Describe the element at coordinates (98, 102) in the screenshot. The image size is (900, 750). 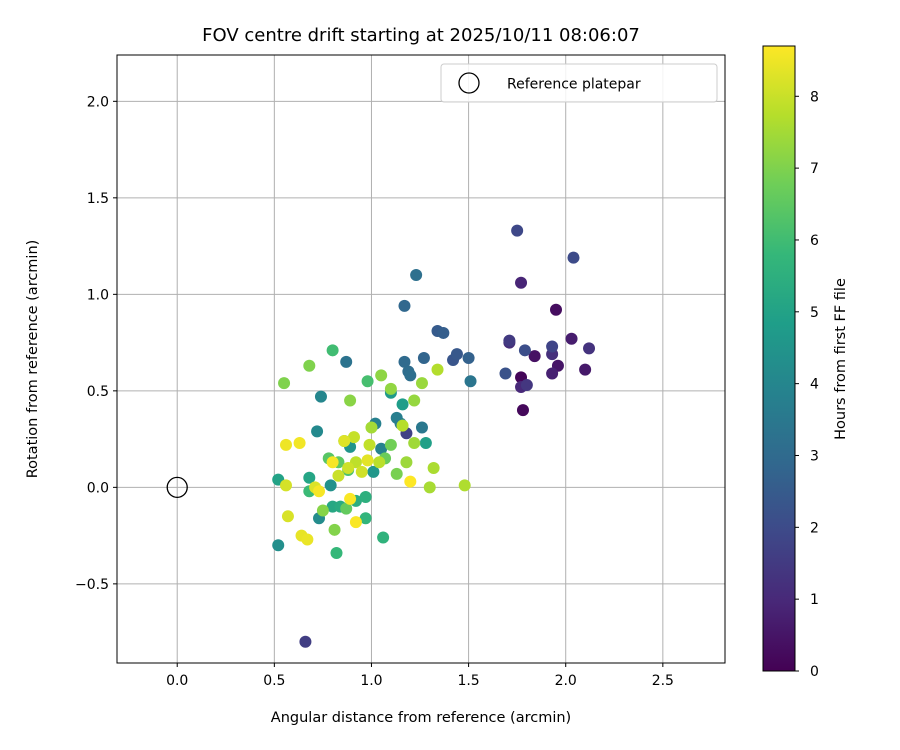
I see `y-tick-label: 2.0` at that location.